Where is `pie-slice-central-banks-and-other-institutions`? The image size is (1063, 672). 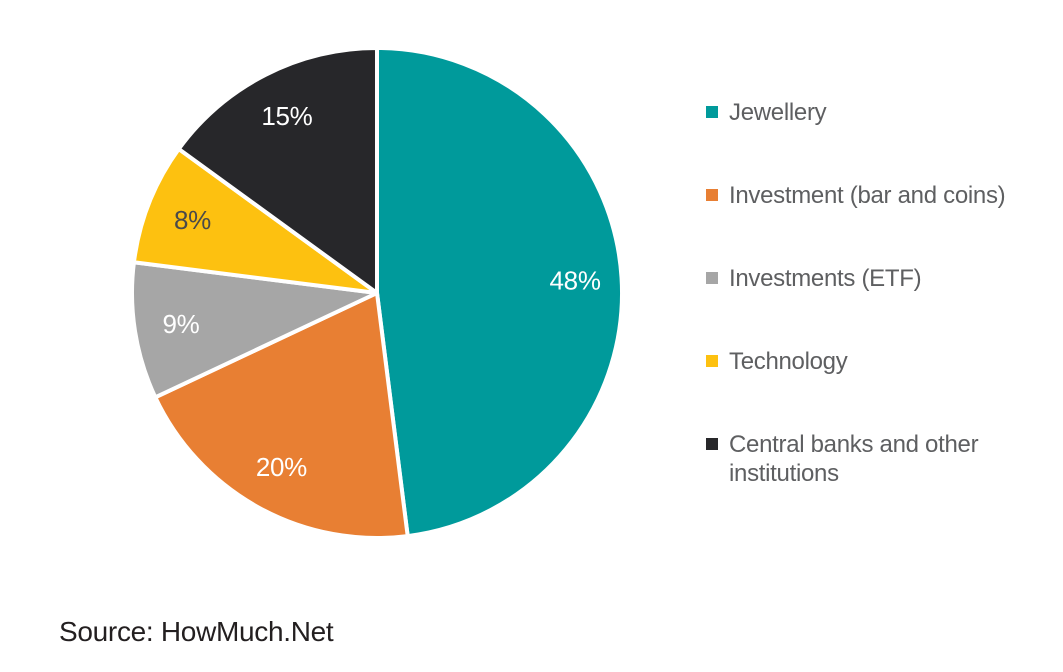
pie-slice-central-banks-and-other-institutions is located at coordinates (277, 170).